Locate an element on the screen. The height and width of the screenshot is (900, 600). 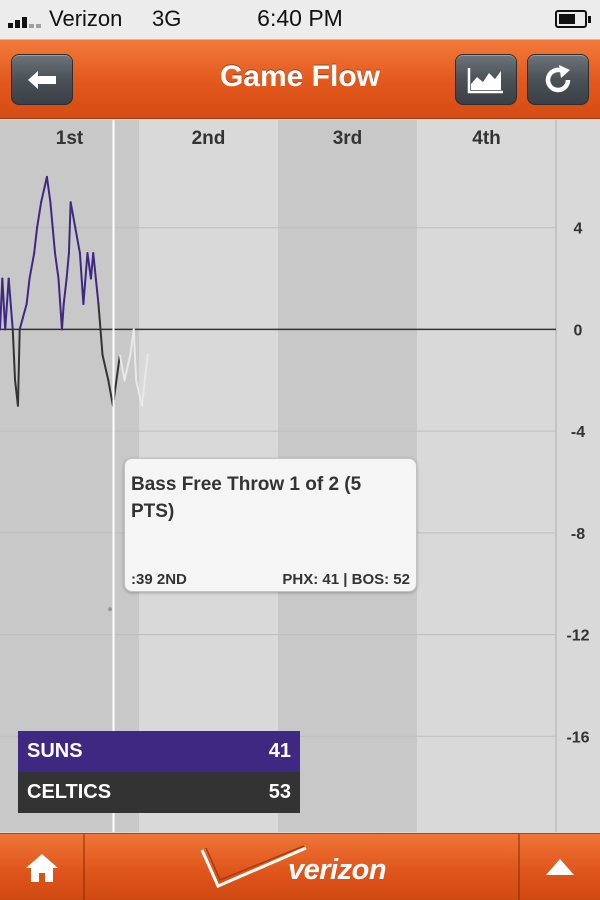
team-score: 41 is located at coordinates (279, 751).